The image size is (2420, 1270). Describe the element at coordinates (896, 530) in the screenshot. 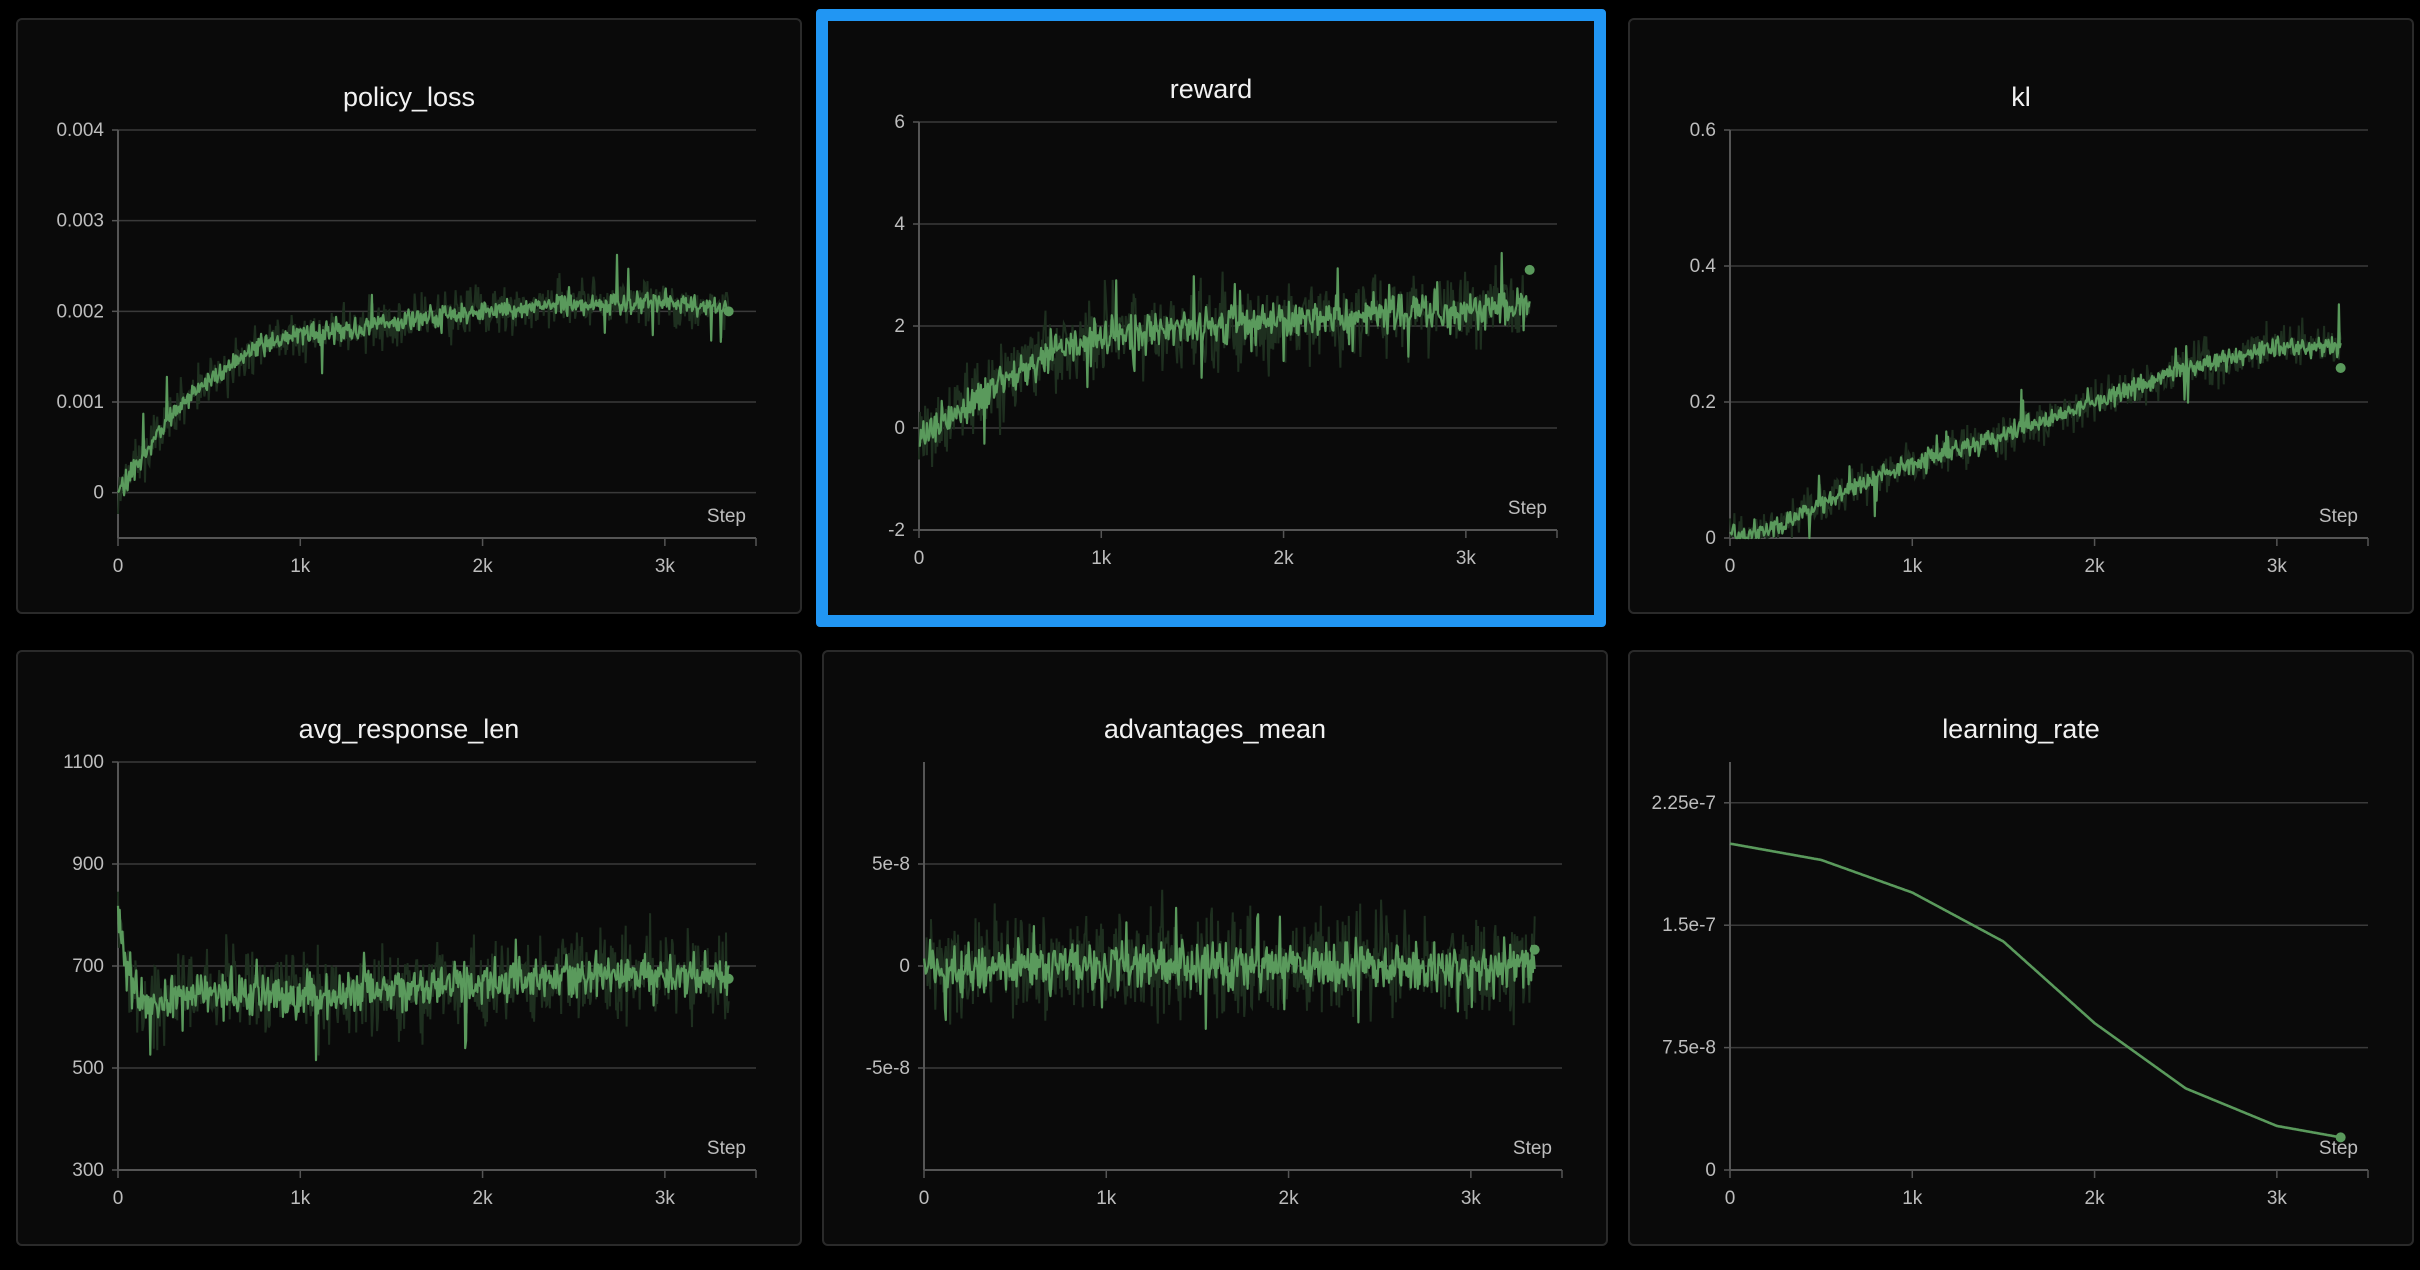

I see `y-tick-label: -2` at that location.